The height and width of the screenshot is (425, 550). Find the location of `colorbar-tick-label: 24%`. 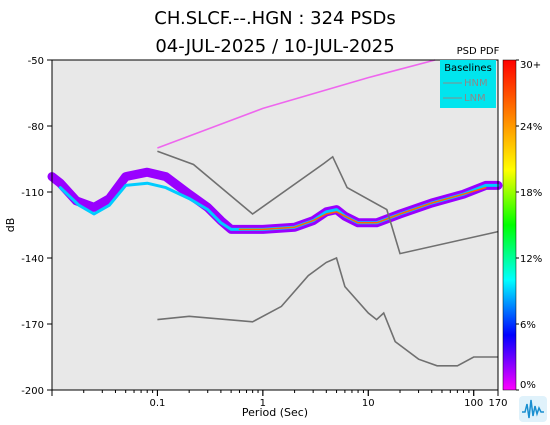

colorbar-tick-label: 24% is located at coordinates (531, 127).